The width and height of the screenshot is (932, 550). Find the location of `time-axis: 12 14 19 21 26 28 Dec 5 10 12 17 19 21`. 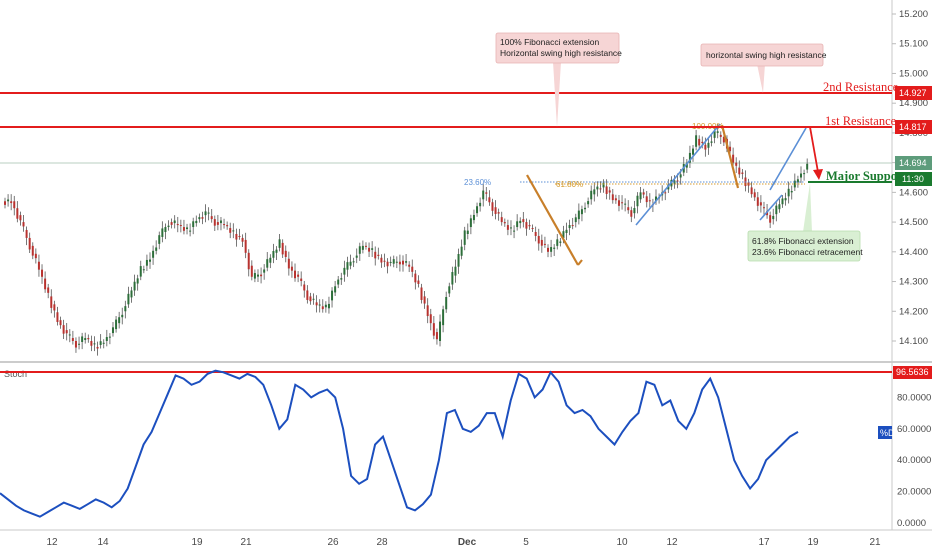

time-axis: 12 14 19 21 26 28 Dec 5 10 12 17 19 21 is located at coordinates (463, 542).